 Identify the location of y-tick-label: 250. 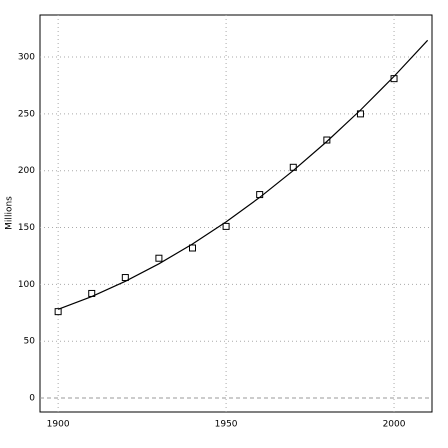
(26, 114).